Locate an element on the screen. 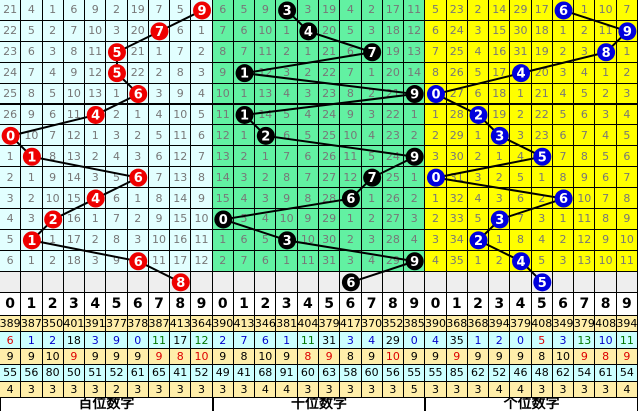 The image size is (638, 411). hundreds-stat-cell: 51 is located at coordinates (96, 373).